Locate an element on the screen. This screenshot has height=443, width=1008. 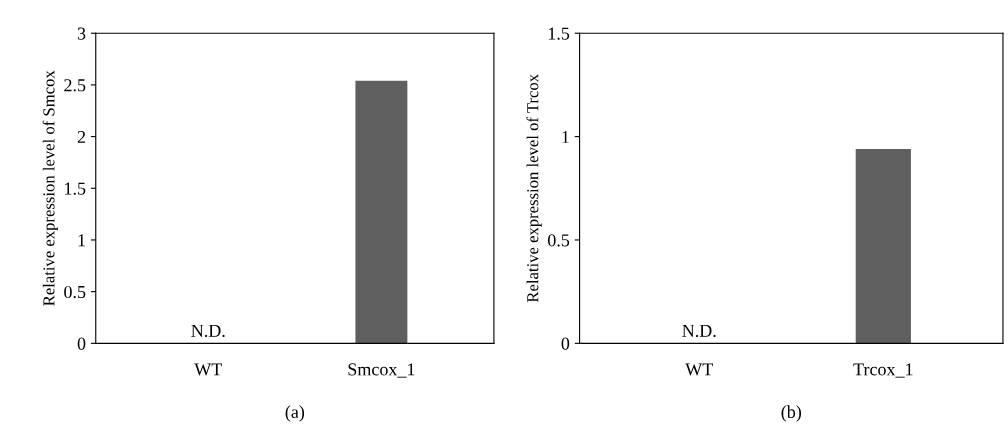
y-axis-title: Relative expression level of Trcox is located at coordinates (534, 188).